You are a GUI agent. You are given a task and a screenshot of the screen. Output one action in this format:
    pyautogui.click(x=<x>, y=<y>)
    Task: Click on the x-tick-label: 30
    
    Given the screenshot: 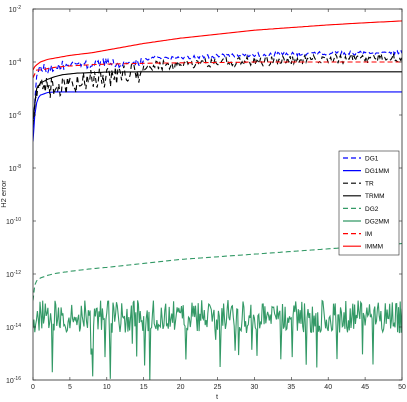 What is the action you would take?
    pyautogui.click(x=255, y=387)
    